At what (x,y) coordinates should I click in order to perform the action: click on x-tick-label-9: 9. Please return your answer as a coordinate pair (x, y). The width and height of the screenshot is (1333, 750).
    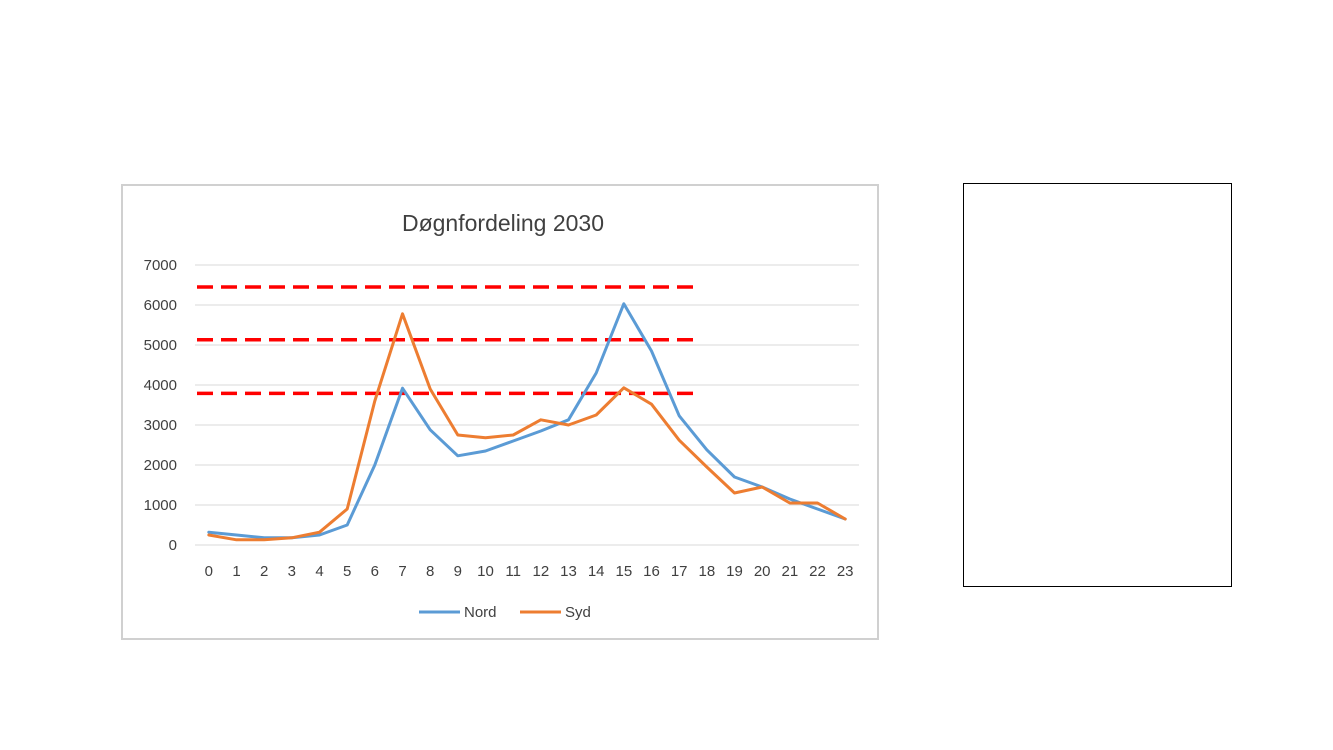
    Looking at the image, I should click on (458, 571).